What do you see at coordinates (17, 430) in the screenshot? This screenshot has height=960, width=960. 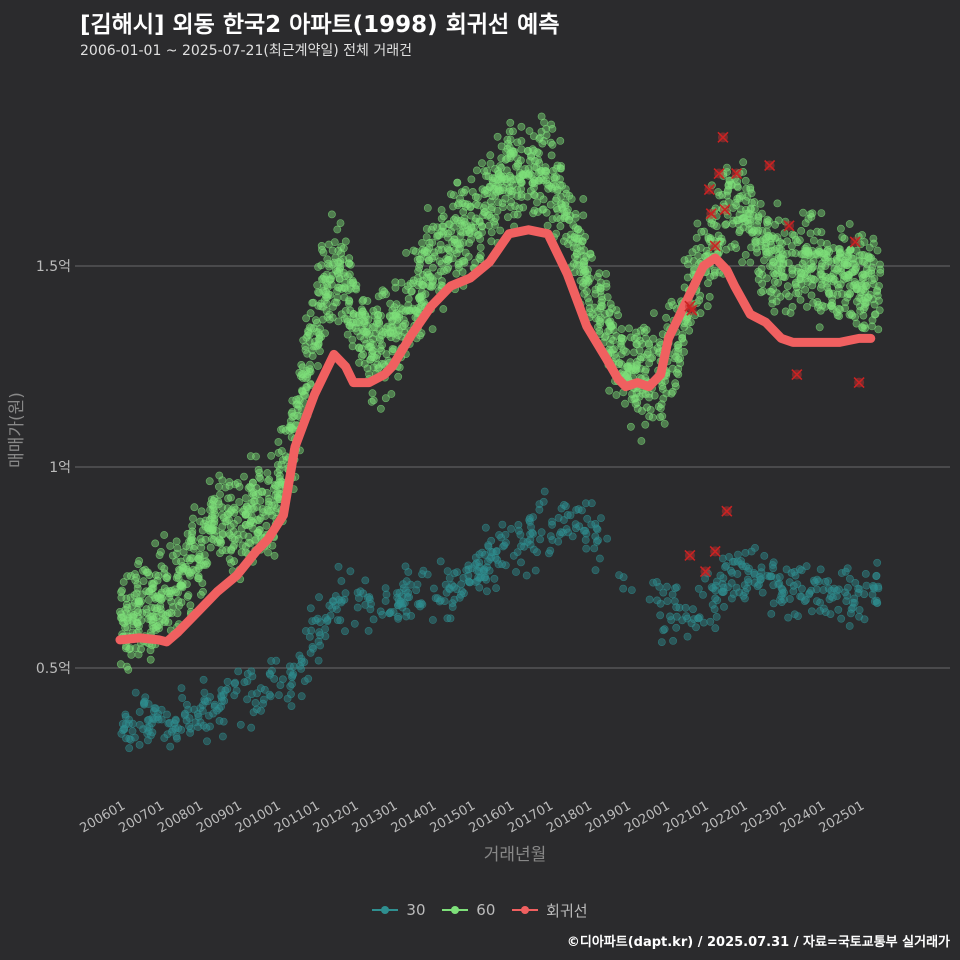 I see `y-axis-title: 매매가(원)` at bounding box center [17, 430].